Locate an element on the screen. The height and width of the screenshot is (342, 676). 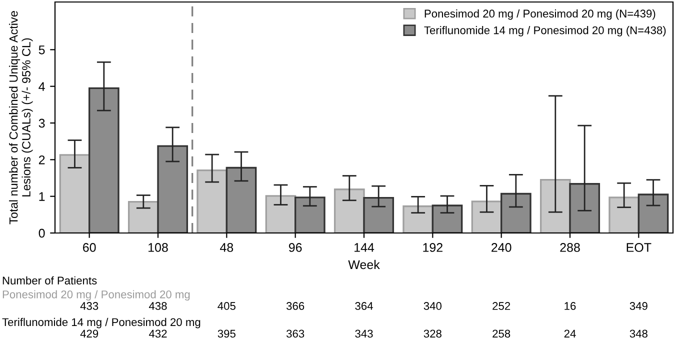
y-tick-label: 3 is located at coordinates (41, 123).